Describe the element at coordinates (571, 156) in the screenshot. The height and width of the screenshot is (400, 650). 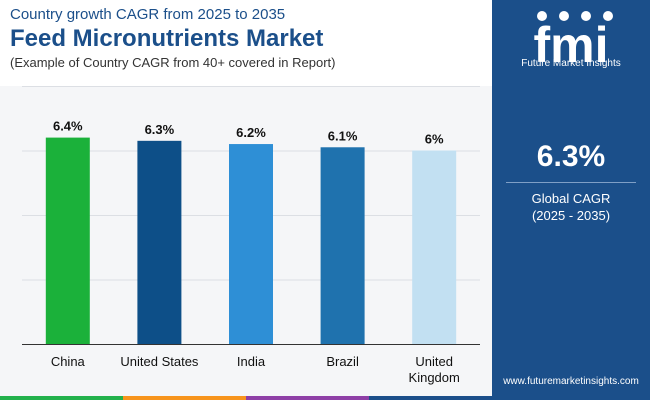
I see `global-cagr-value: 6.3%` at that location.